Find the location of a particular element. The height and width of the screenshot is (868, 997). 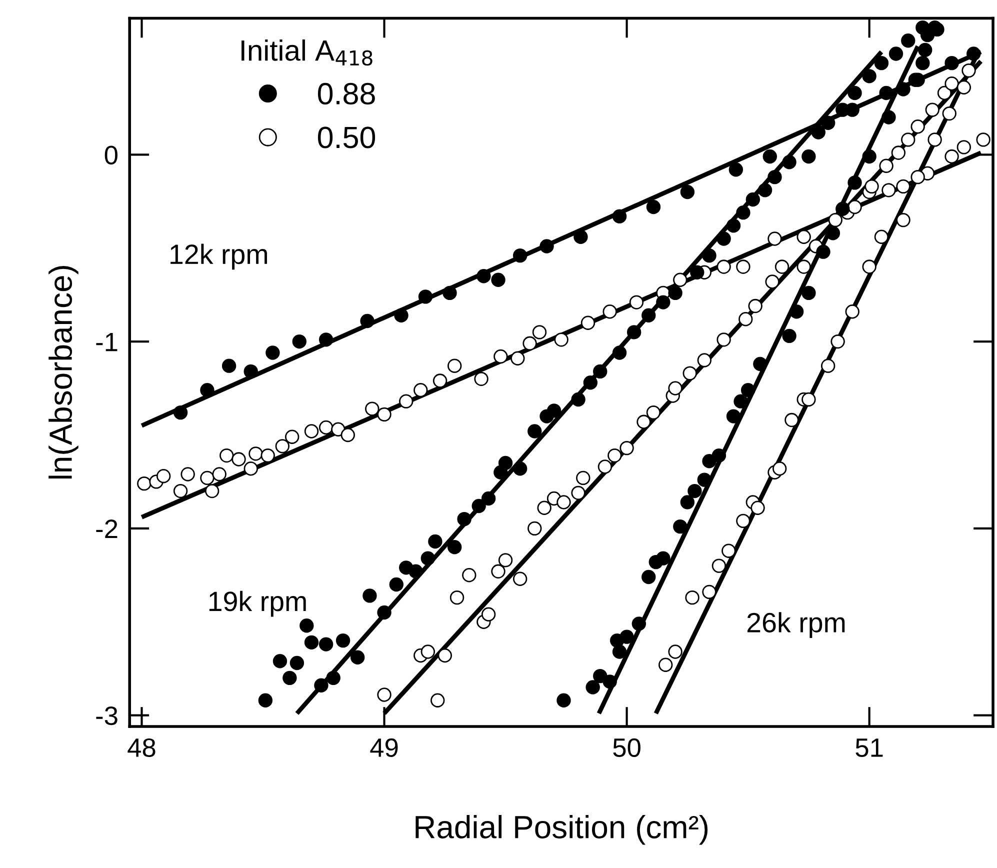

y-axis-title: ln(Absorbance) is located at coordinates (63, 372).